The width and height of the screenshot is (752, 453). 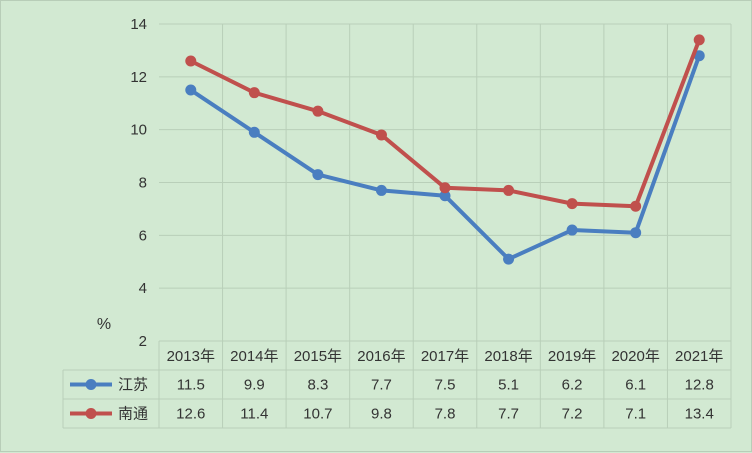 I want to click on table-value-cell: 9.8, so click(x=381, y=414).